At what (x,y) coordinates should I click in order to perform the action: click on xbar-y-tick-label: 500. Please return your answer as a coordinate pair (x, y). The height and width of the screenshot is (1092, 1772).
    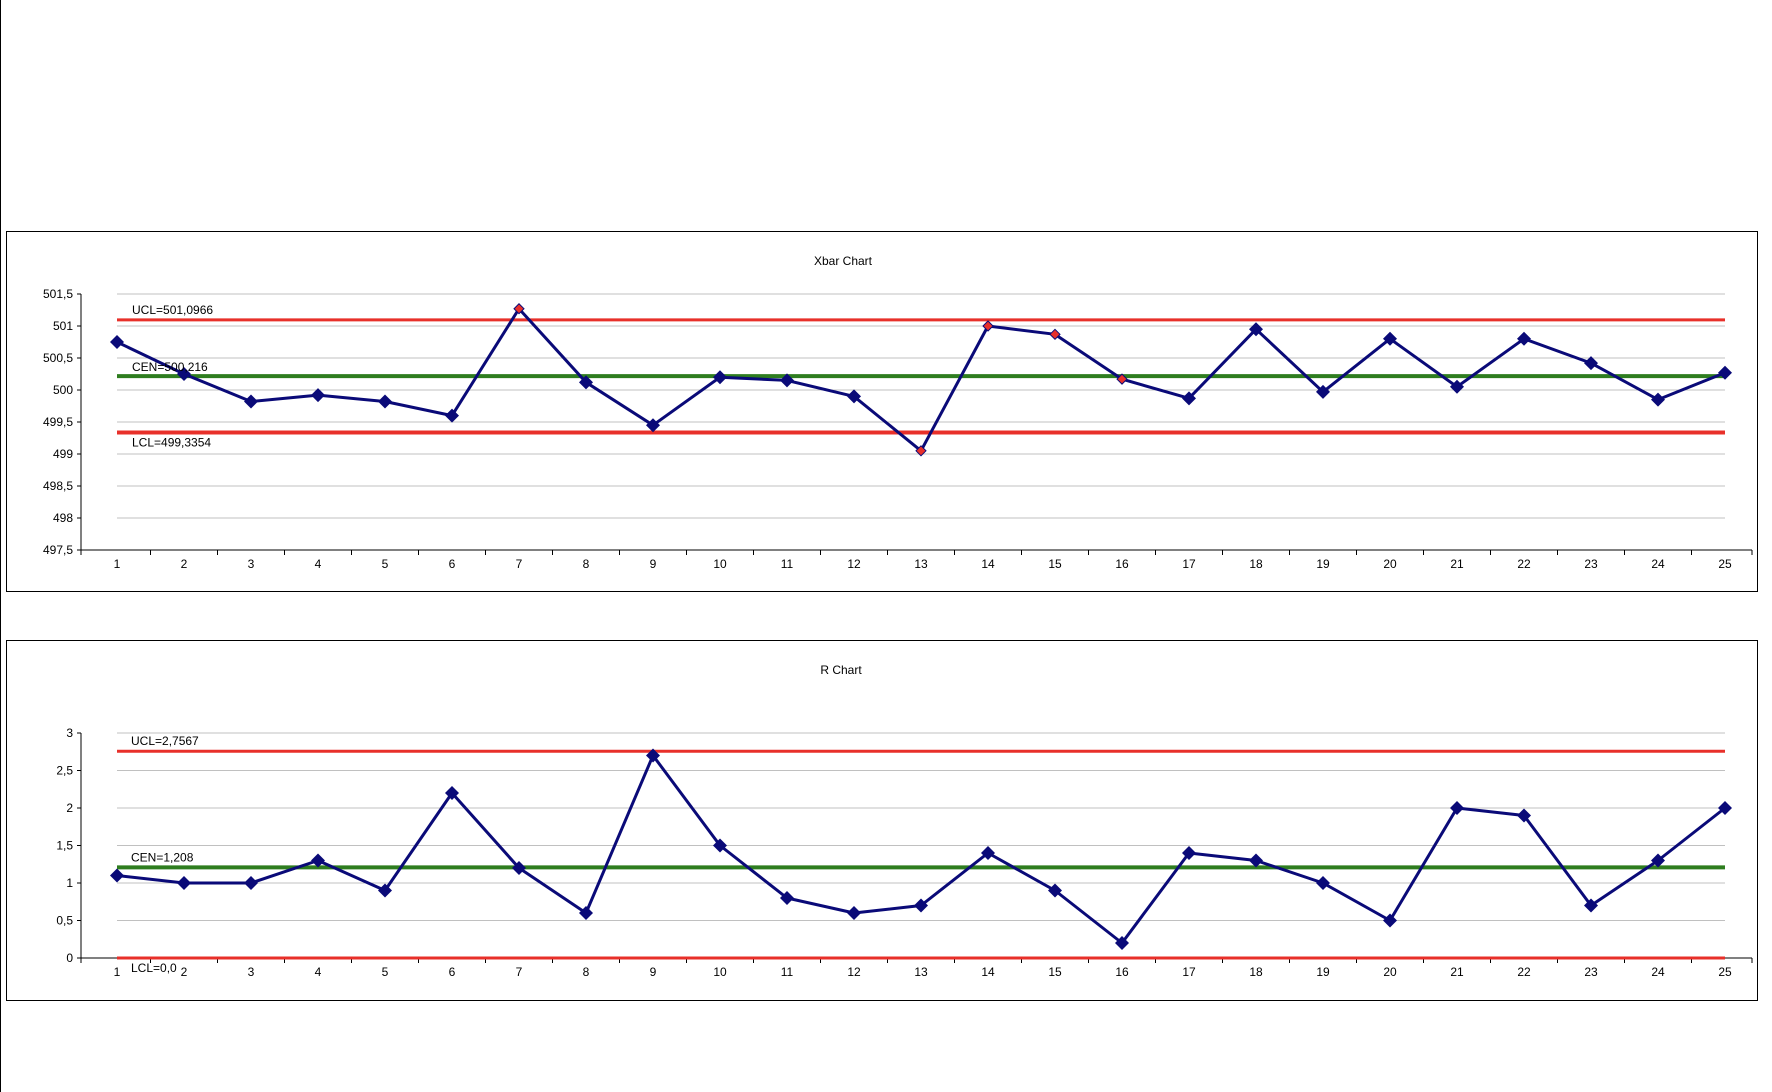
    Looking at the image, I should click on (63, 390).